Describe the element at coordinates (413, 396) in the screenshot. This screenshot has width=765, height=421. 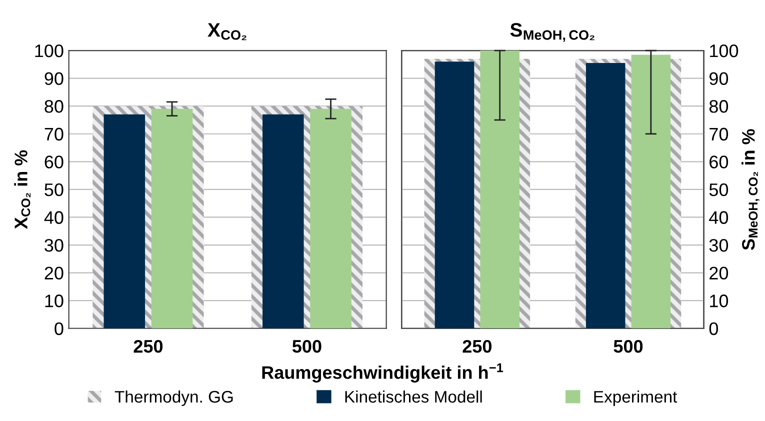
I see `legend-label: Kinetisches Modell` at that location.